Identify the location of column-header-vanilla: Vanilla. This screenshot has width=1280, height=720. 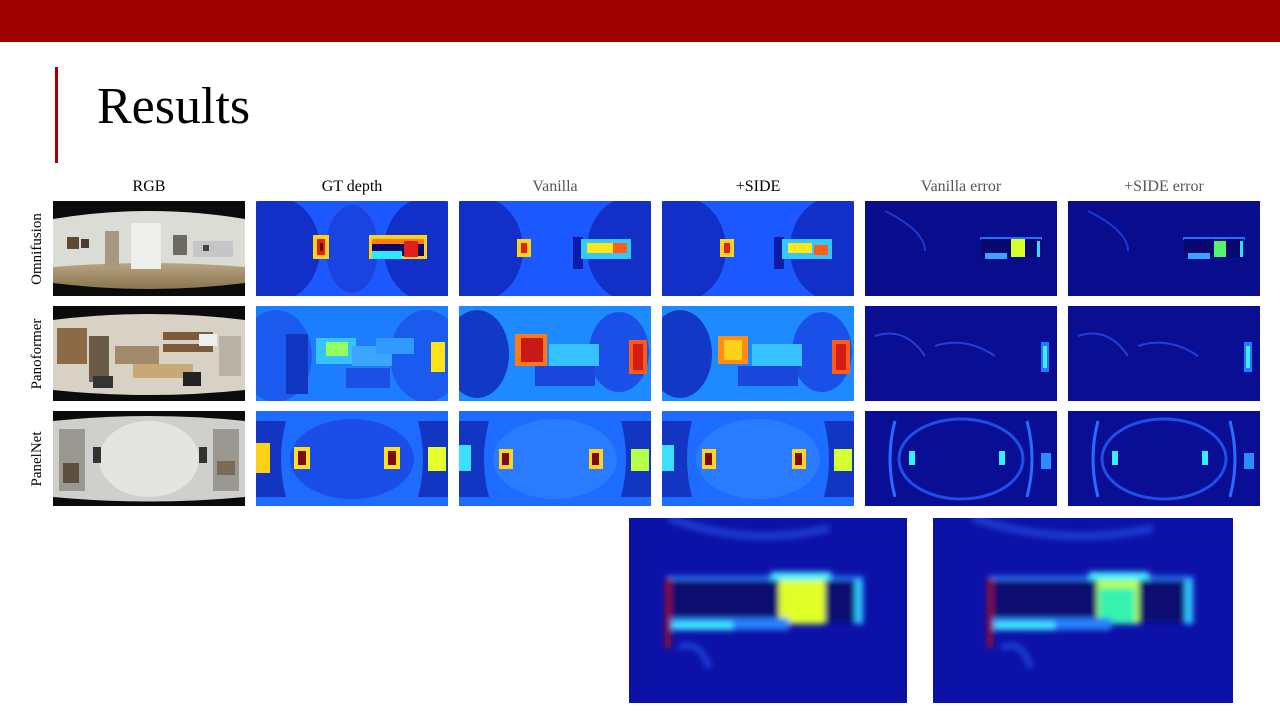
(555, 186).